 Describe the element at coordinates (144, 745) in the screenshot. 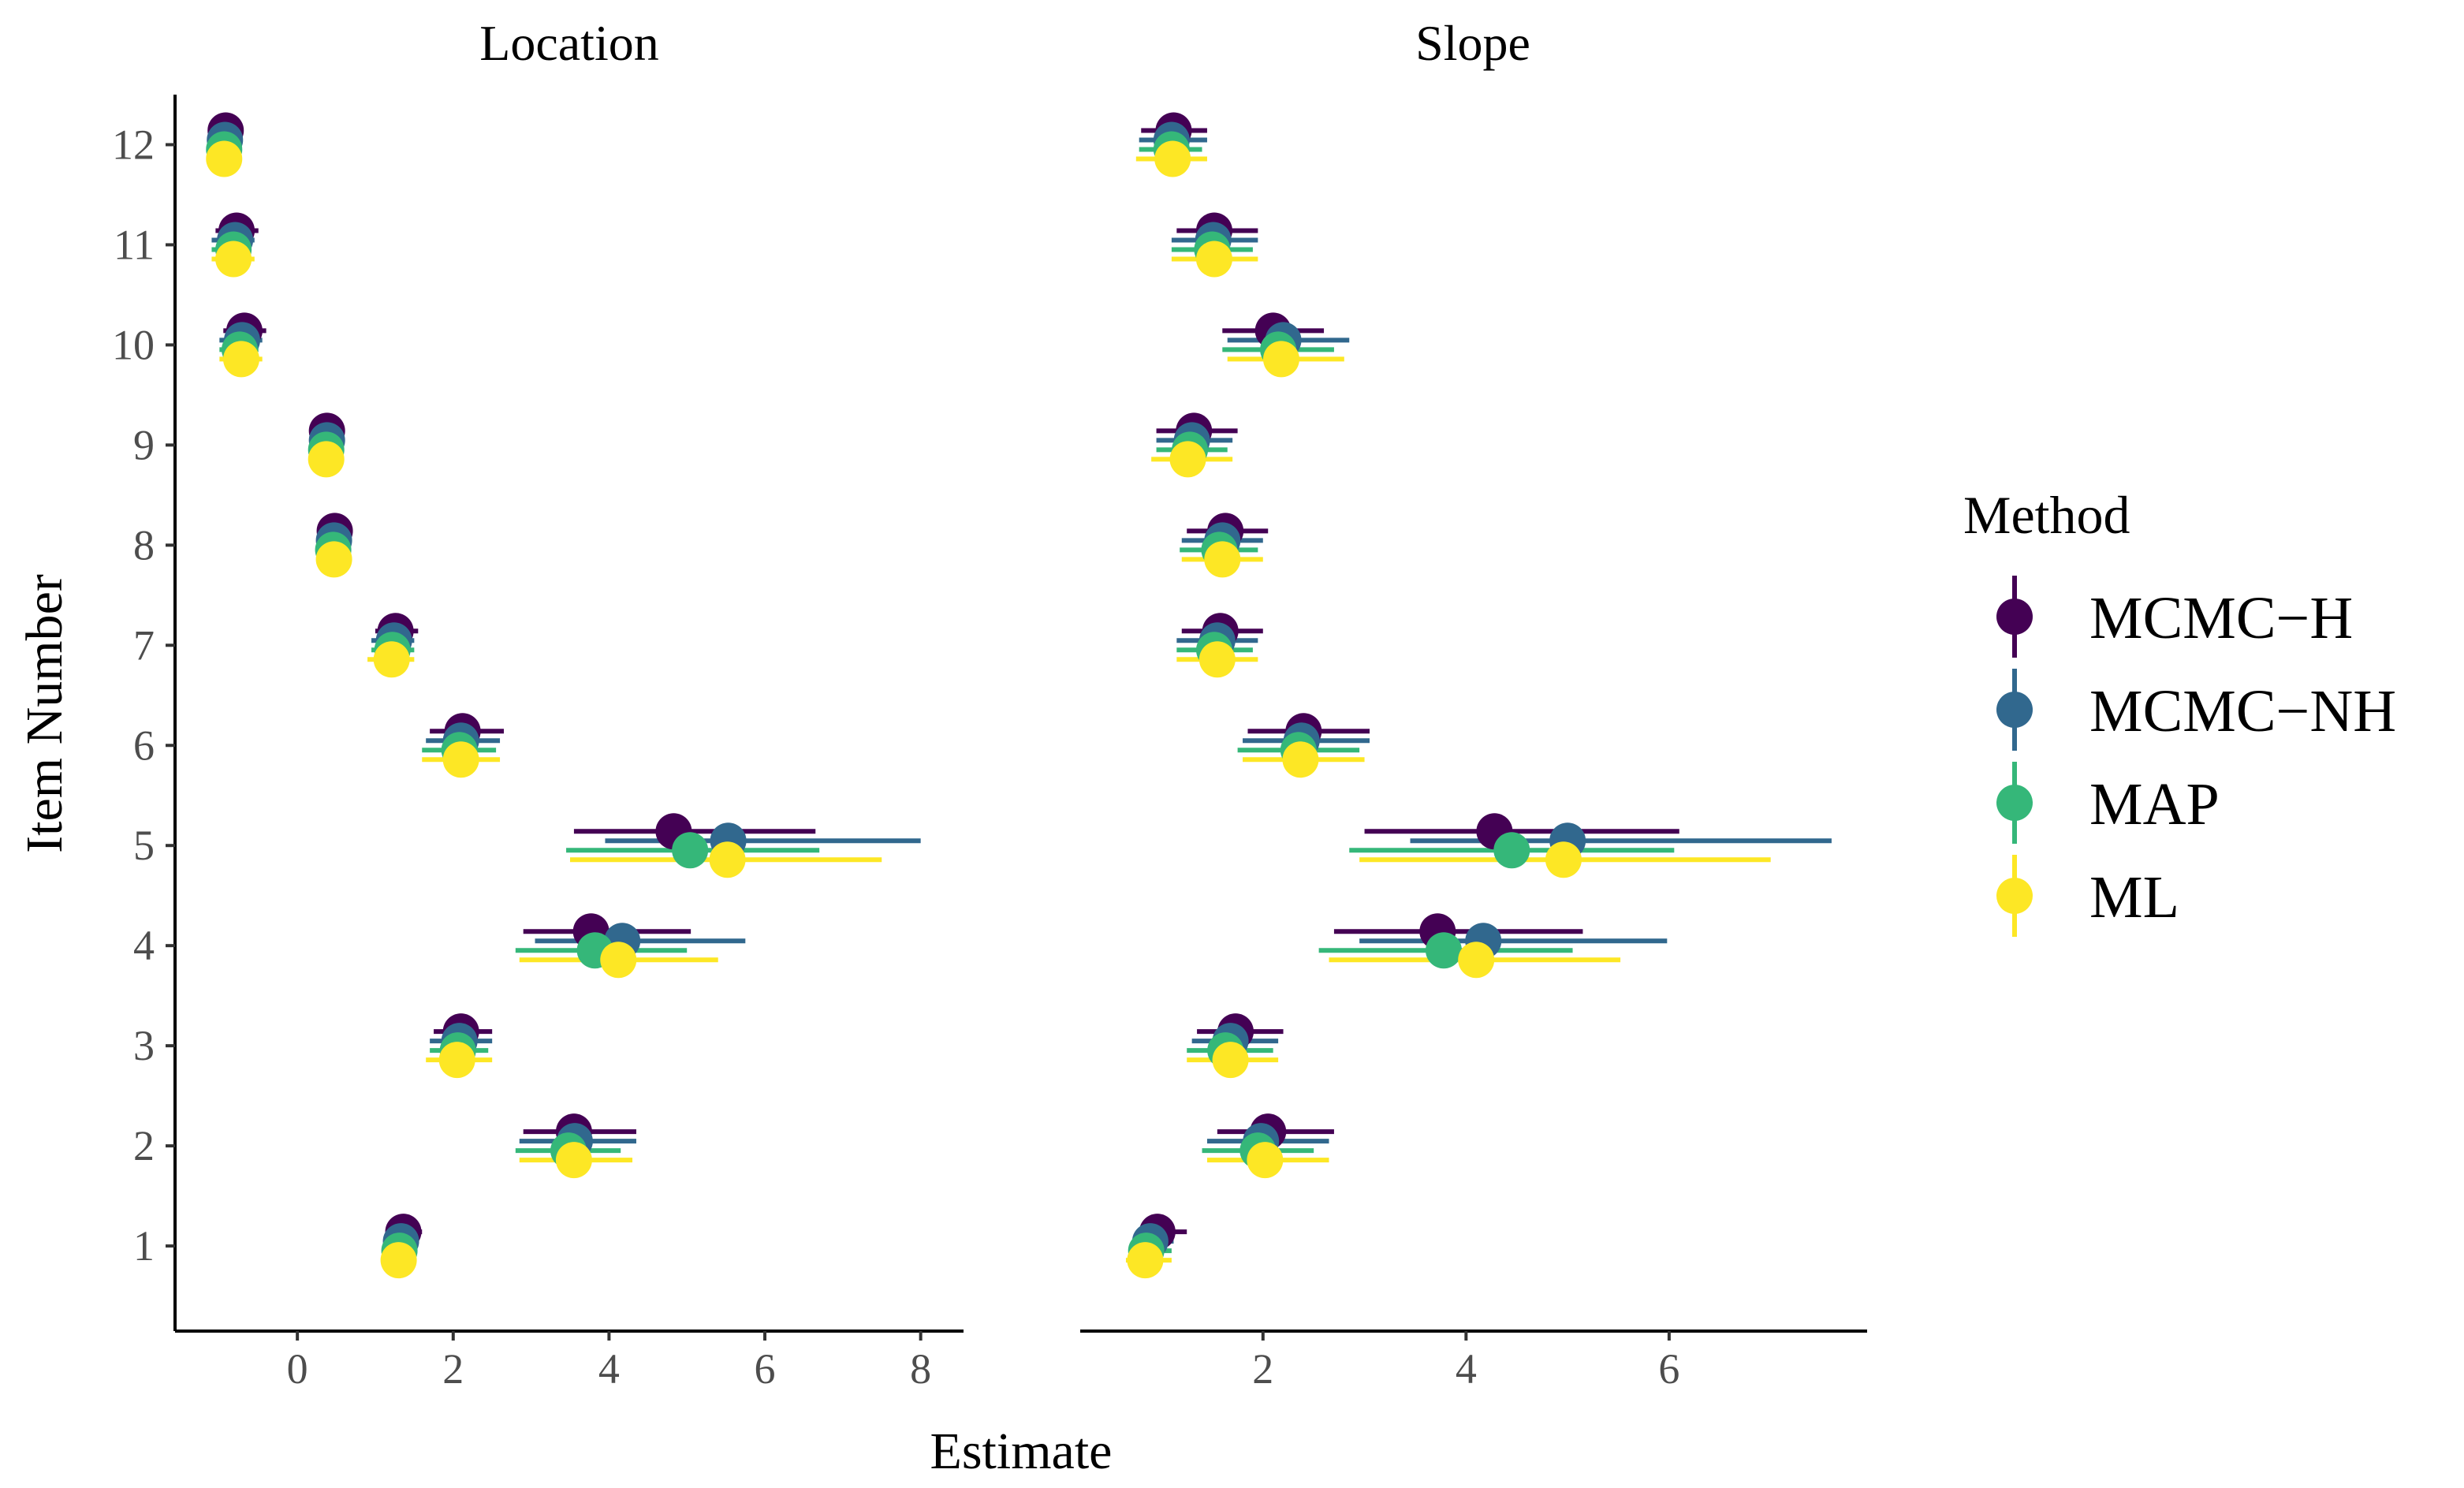

I see `y-tick-label-6: 6` at that location.